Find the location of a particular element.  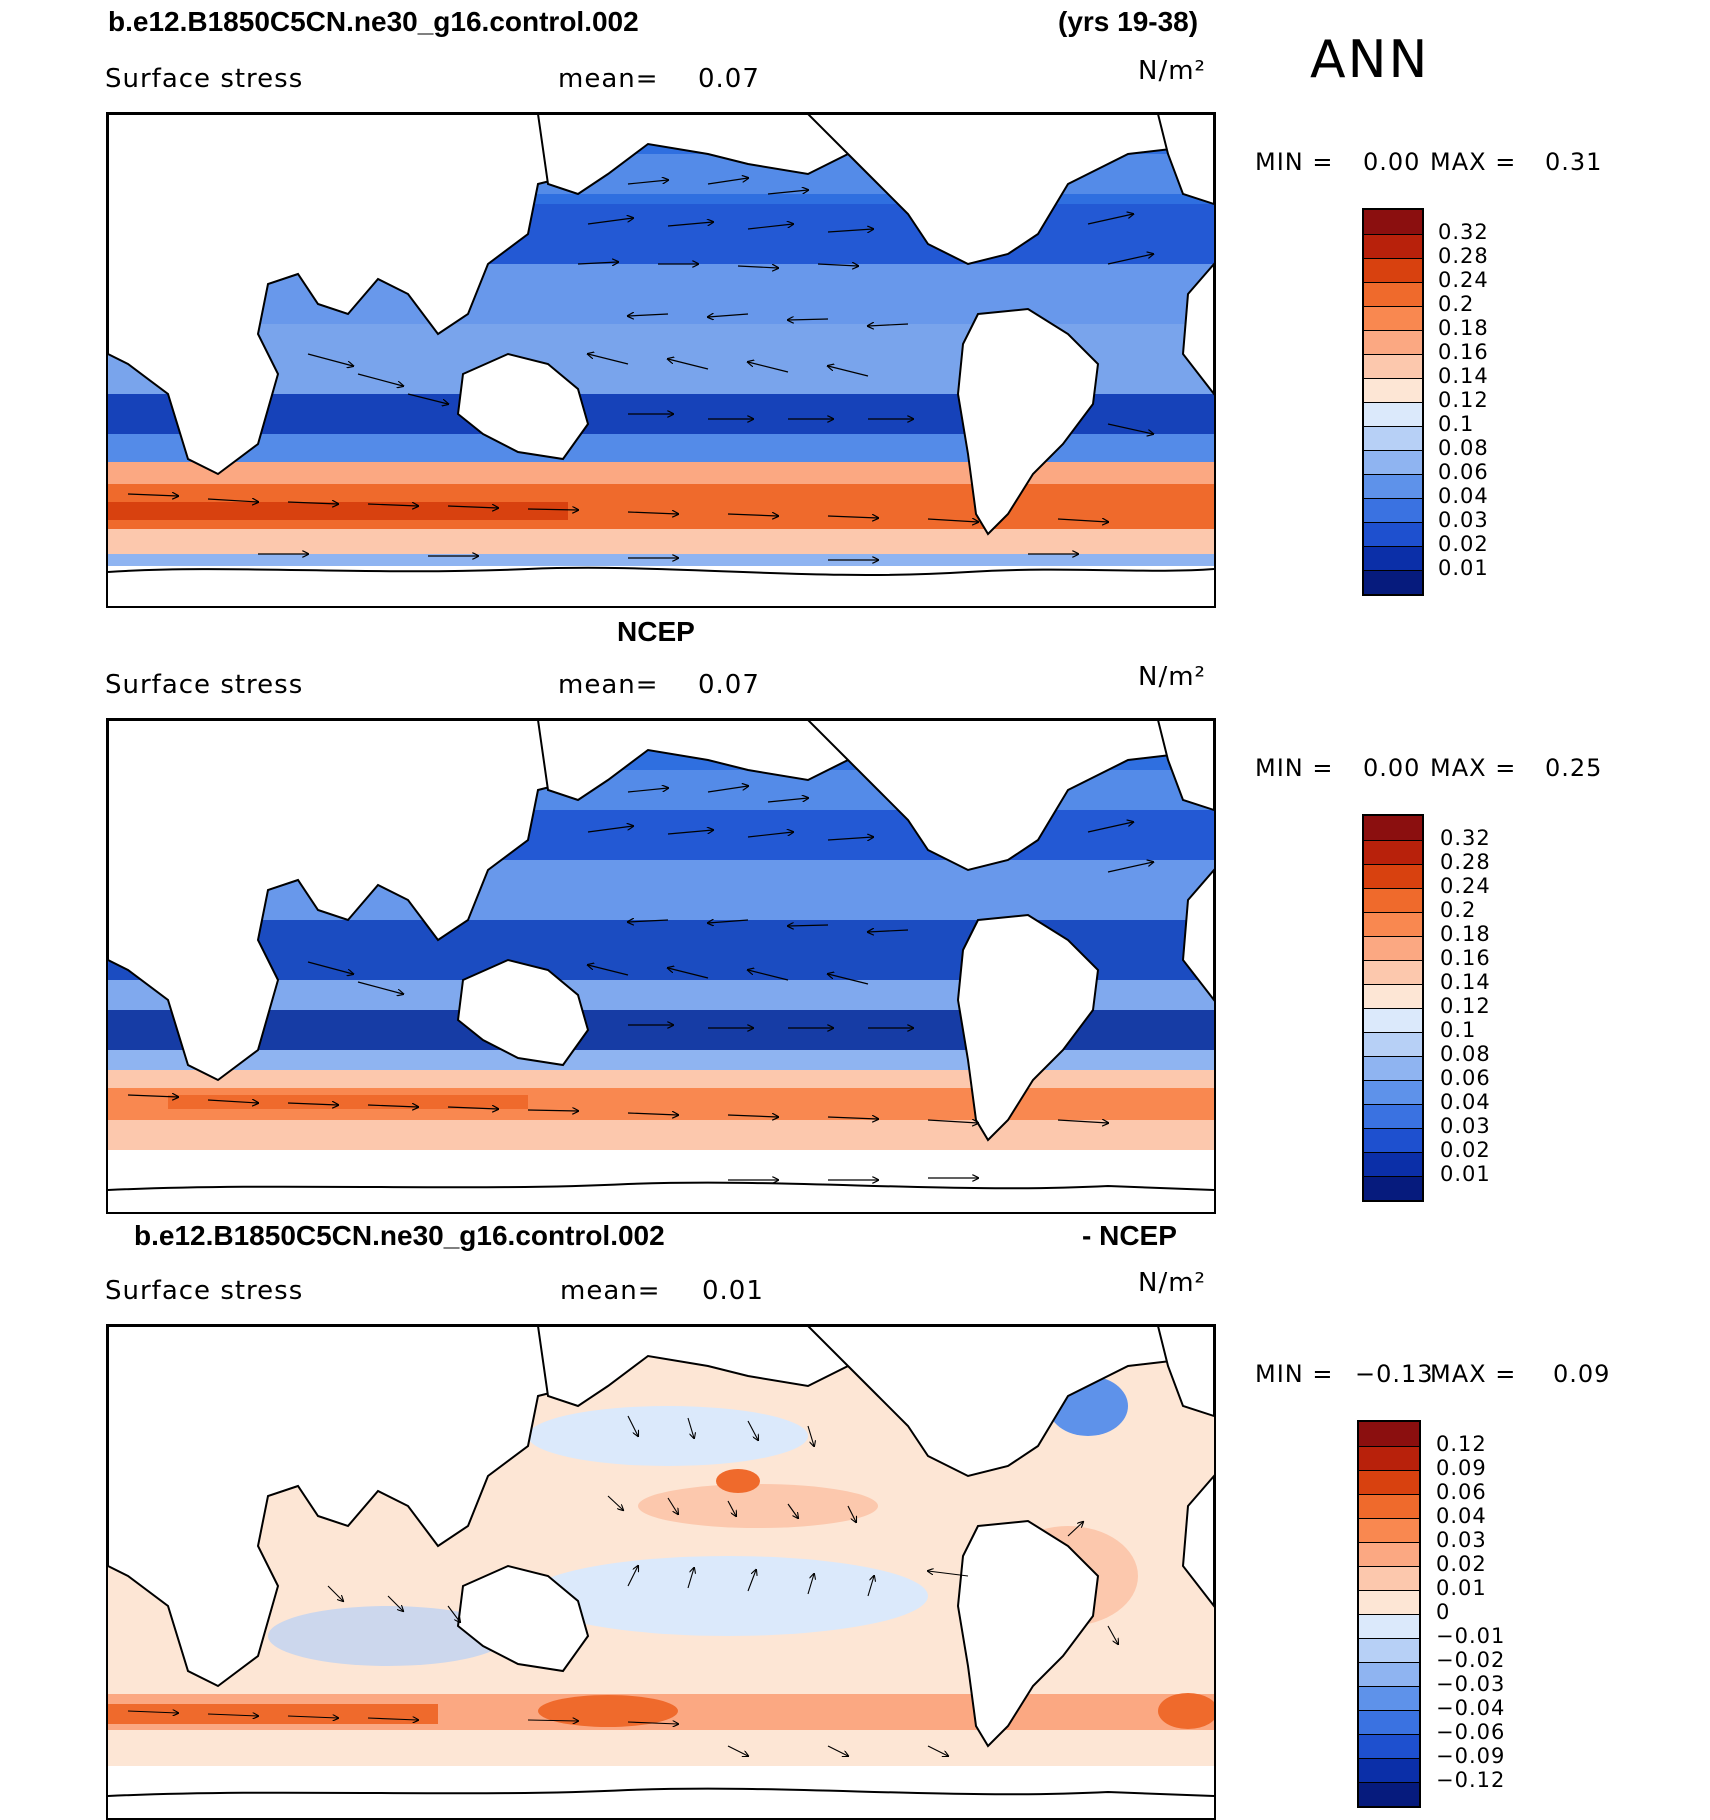

panel2-colorbar is located at coordinates (1393, 1008).